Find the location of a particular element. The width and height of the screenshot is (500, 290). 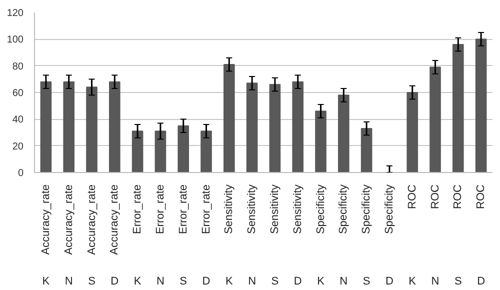

y-tick-label: 40 is located at coordinates (18, 120).